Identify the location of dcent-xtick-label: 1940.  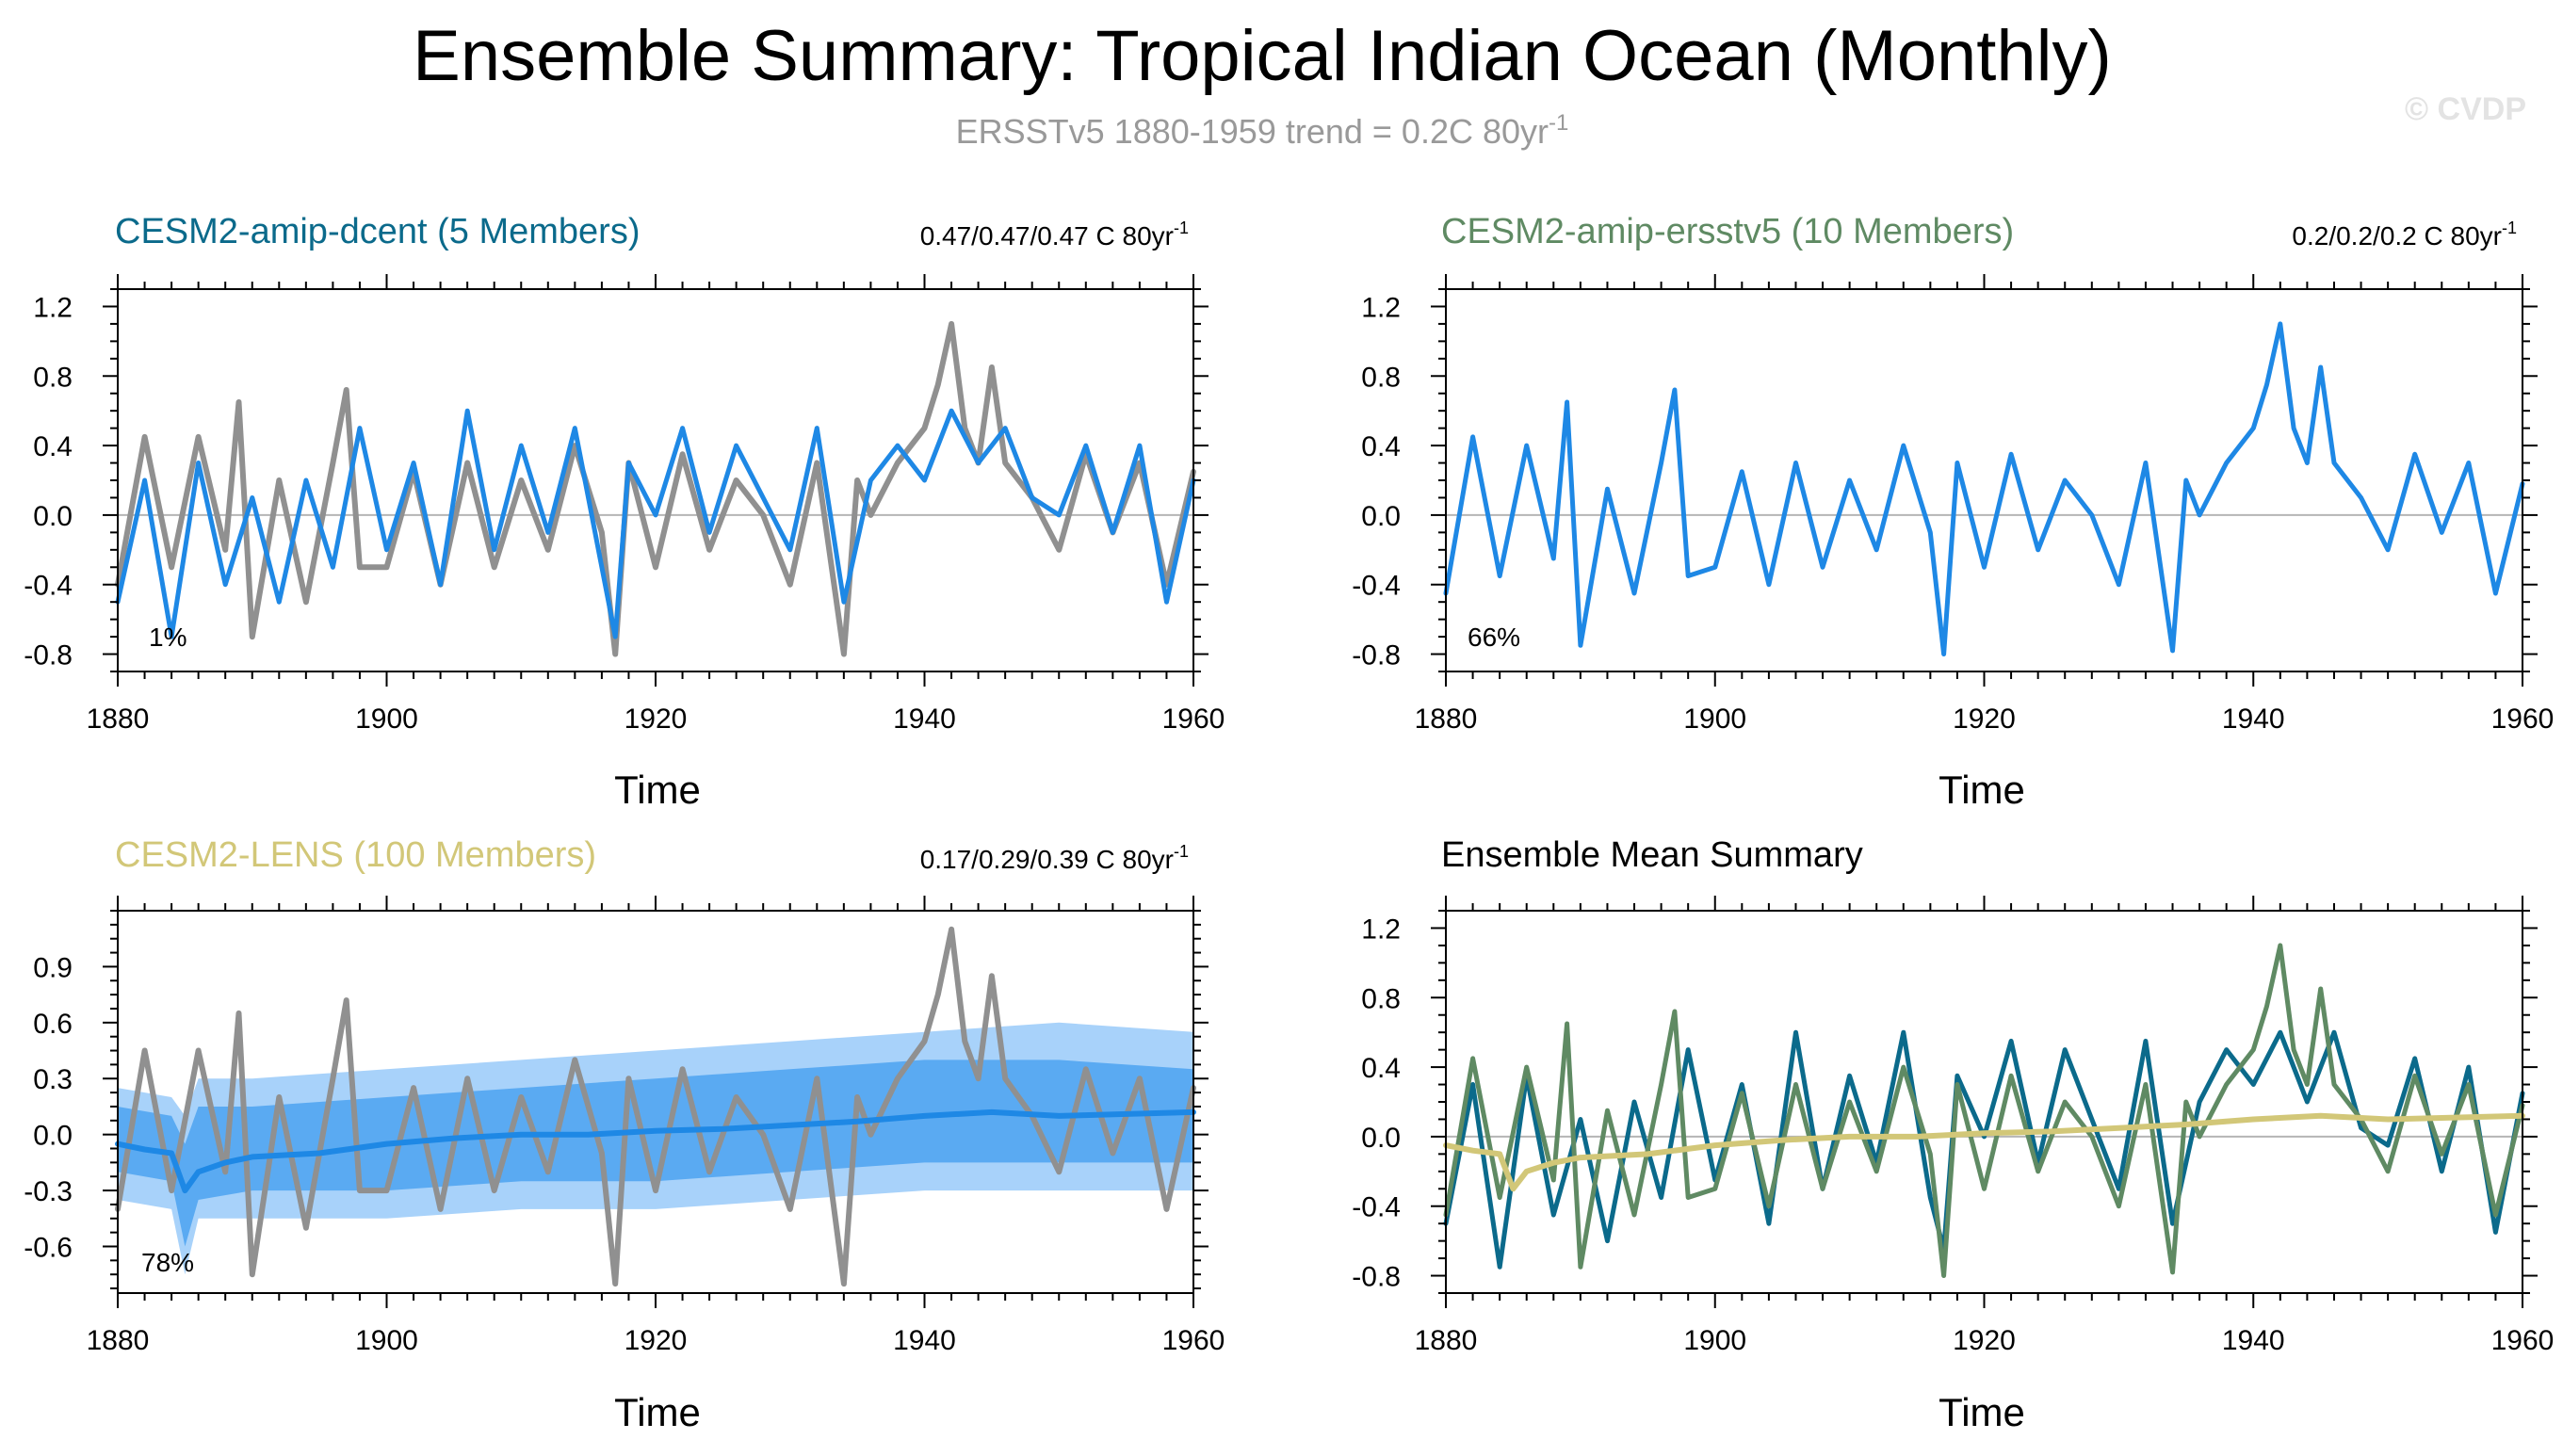
(925, 719).